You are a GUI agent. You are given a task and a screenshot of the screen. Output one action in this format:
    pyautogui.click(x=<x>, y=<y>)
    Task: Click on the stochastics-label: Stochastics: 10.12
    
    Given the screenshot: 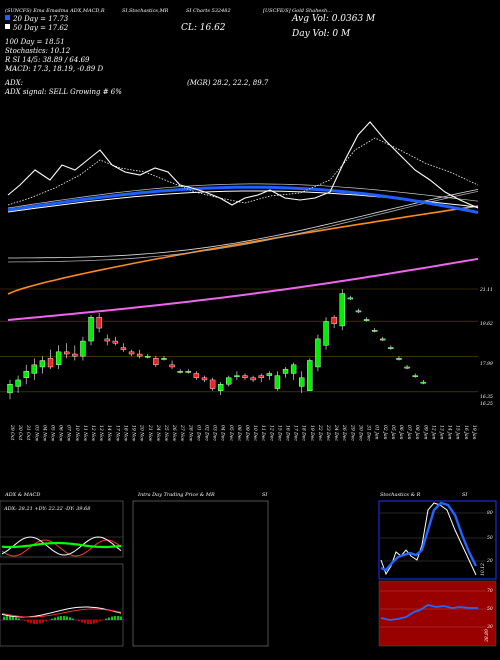 What is the action you would take?
    pyautogui.click(x=38, y=51)
    